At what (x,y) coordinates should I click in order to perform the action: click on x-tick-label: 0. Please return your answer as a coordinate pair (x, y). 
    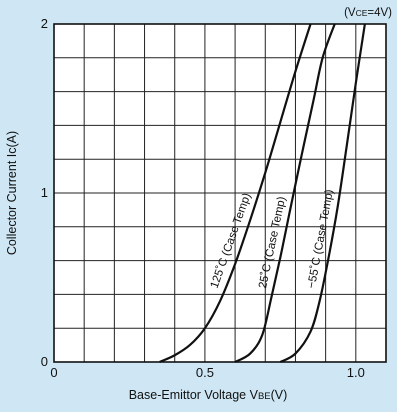
    Looking at the image, I should click on (53, 372).